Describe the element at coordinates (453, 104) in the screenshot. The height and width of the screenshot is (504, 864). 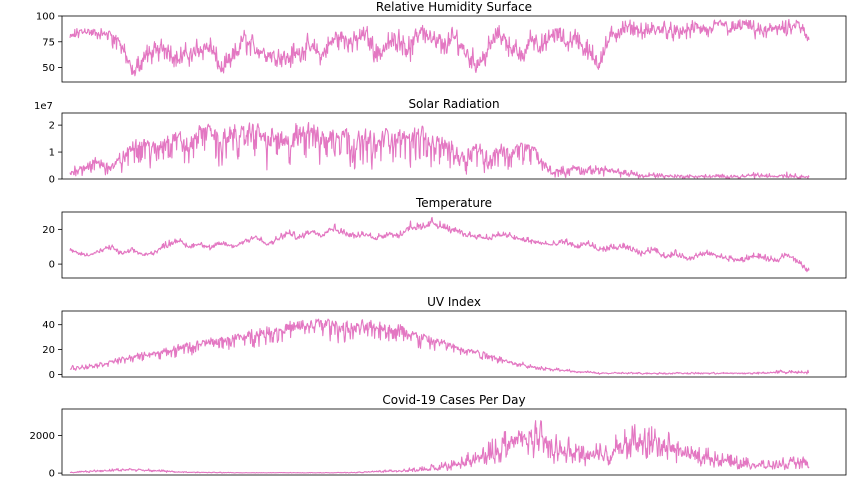
I see `subplot-title: Solar Radiation` at that location.